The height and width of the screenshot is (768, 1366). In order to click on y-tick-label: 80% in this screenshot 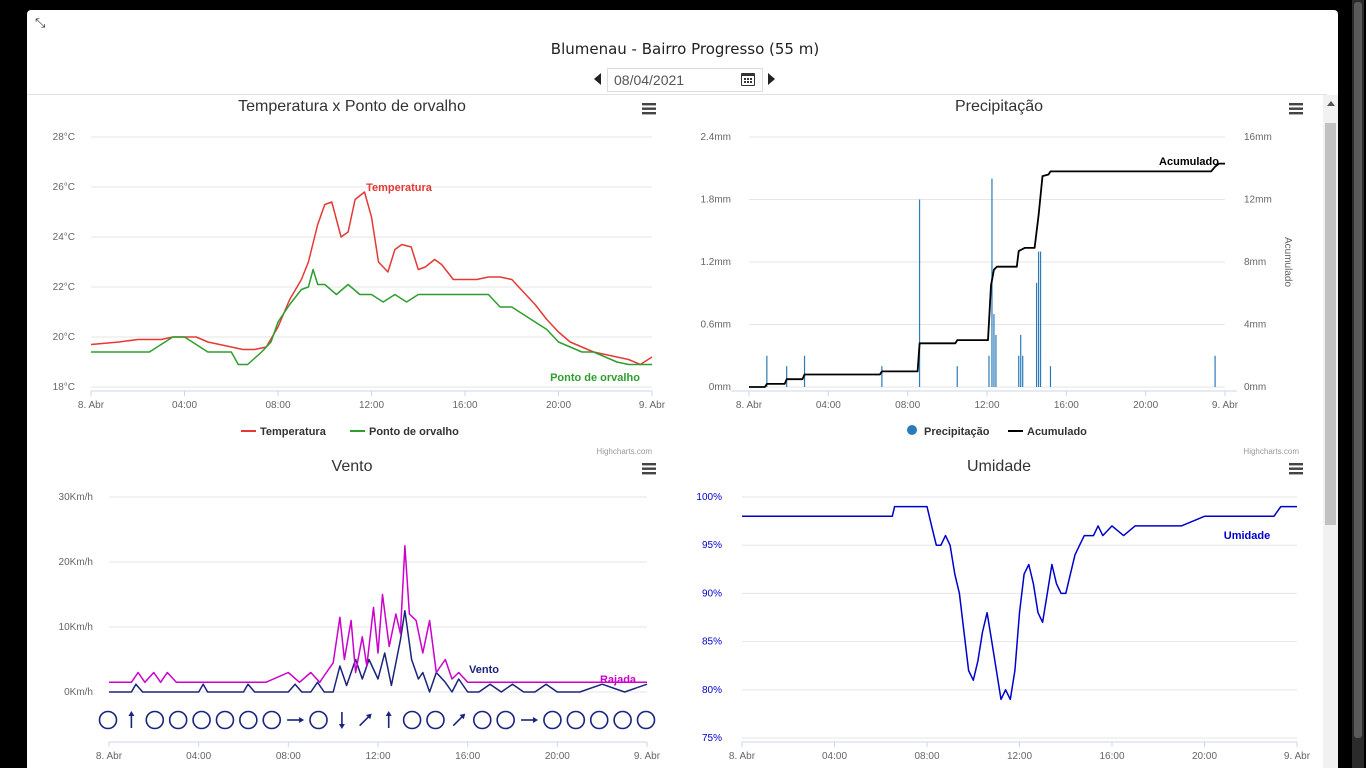, I will do `click(712, 690)`.